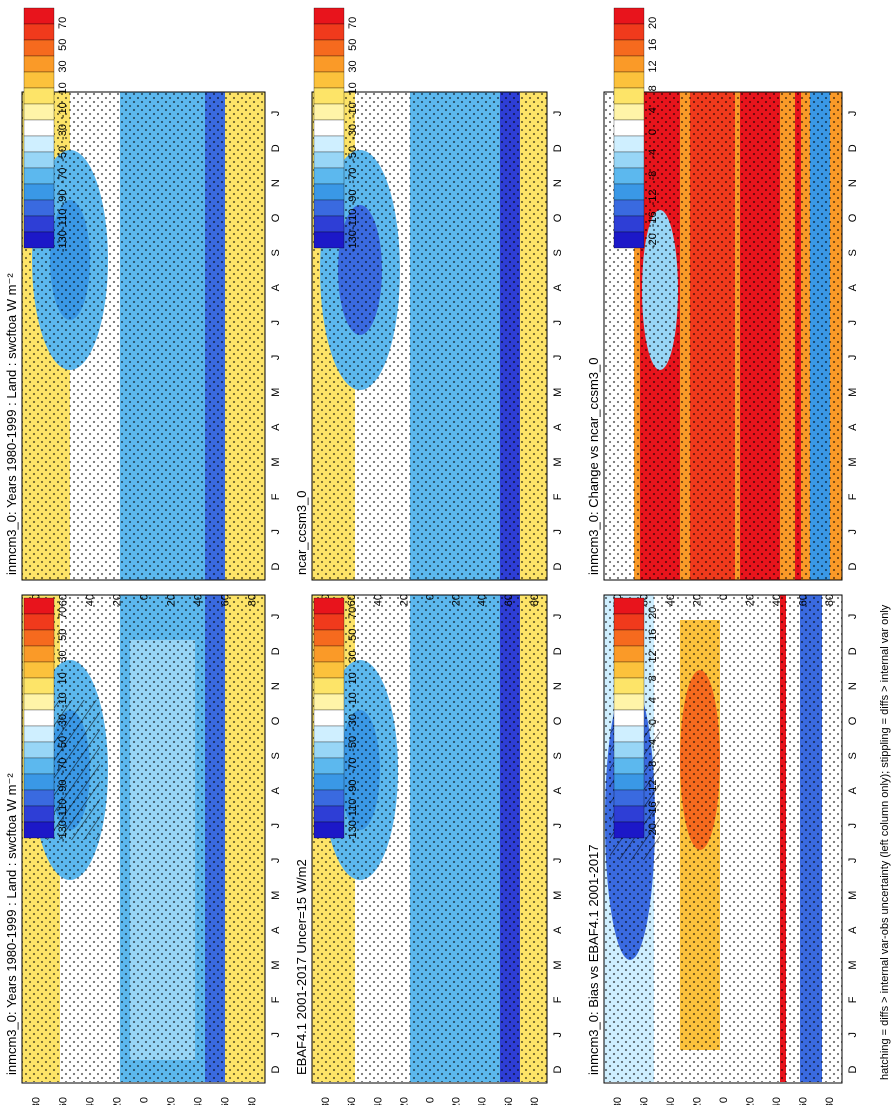  What do you see at coordinates (653, 722) in the screenshot?
I see `colorbar-label: 0` at bounding box center [653, 722].